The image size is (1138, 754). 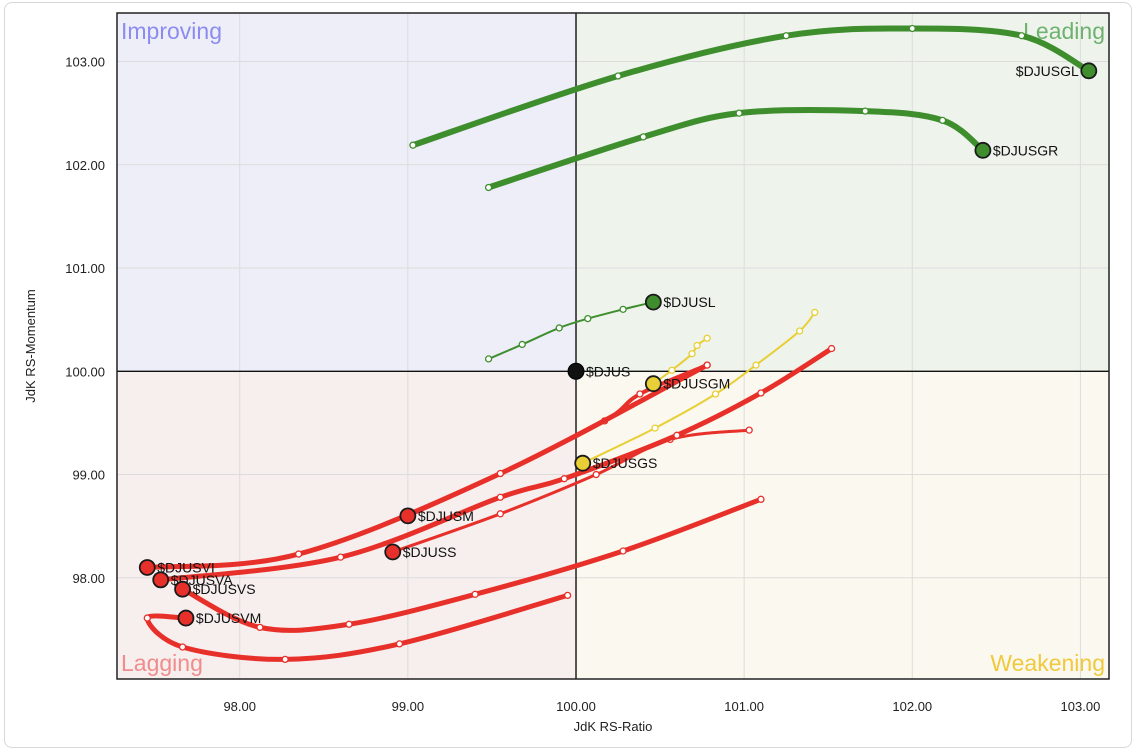 I want to click on label-djusgl: $DJUSGL, so click(x=1047, y=71).